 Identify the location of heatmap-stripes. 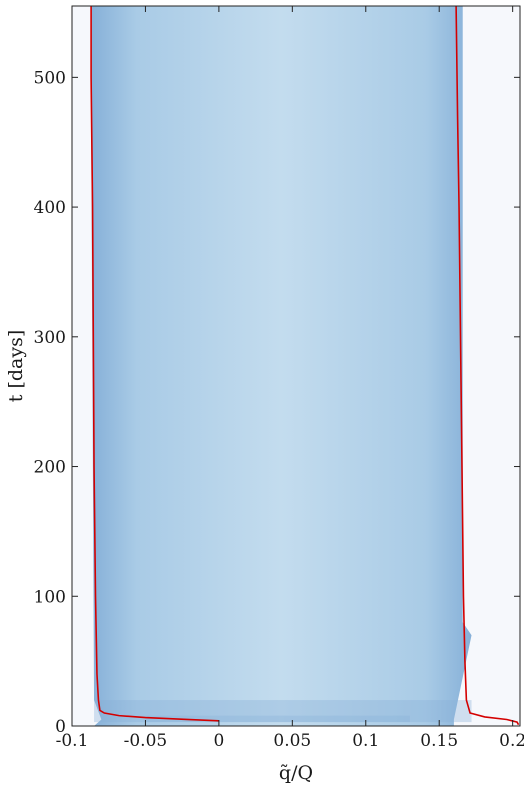
(283, 711).